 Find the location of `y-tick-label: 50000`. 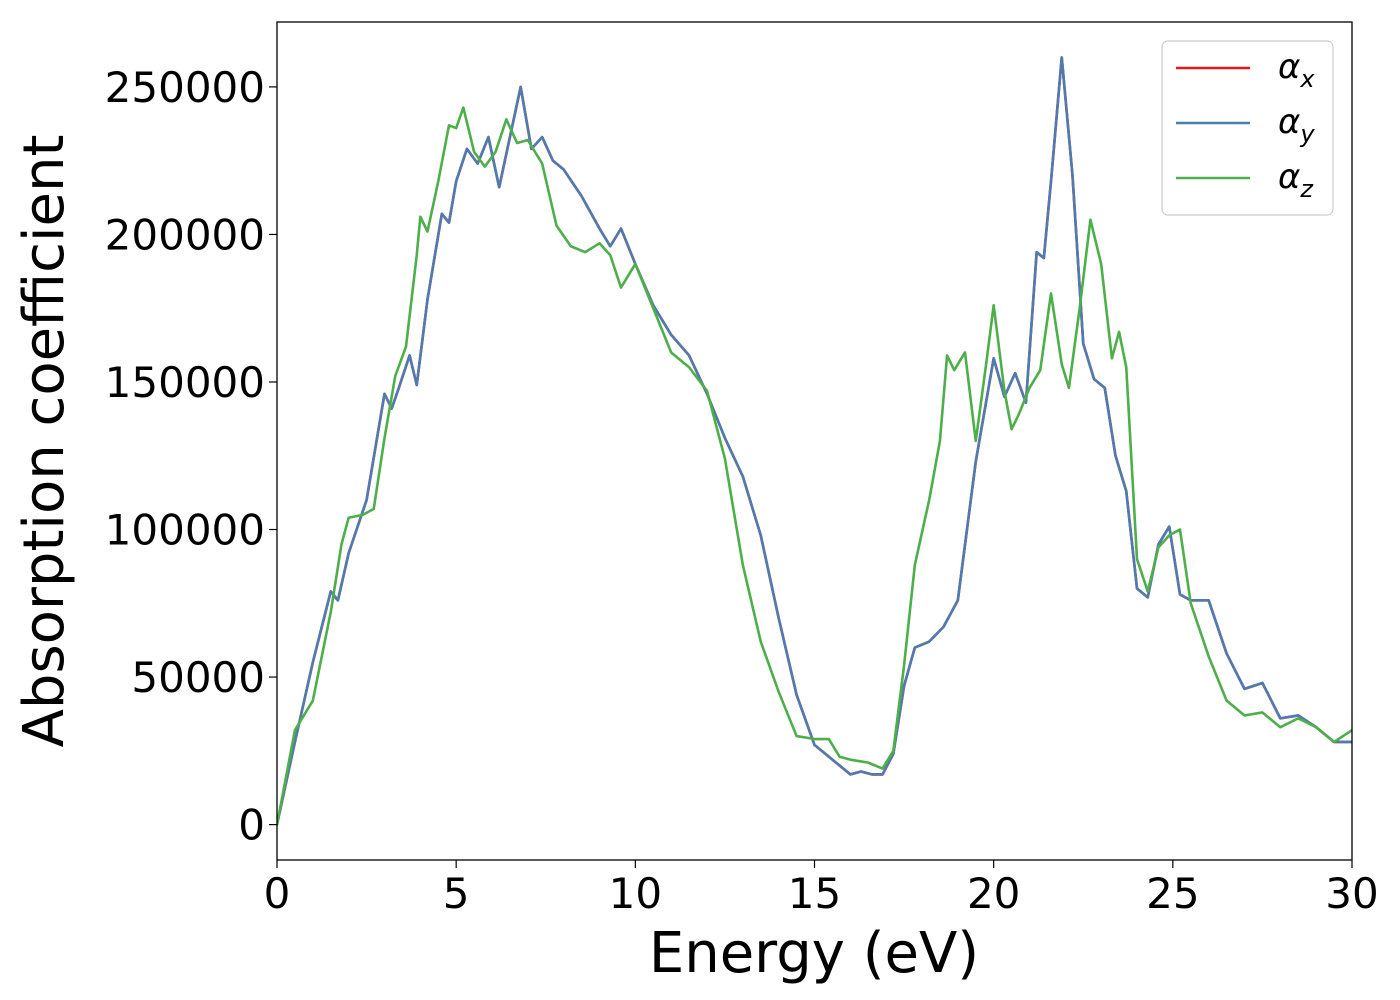

y-tick-label: 50000 is located at coordinates (198, 677).